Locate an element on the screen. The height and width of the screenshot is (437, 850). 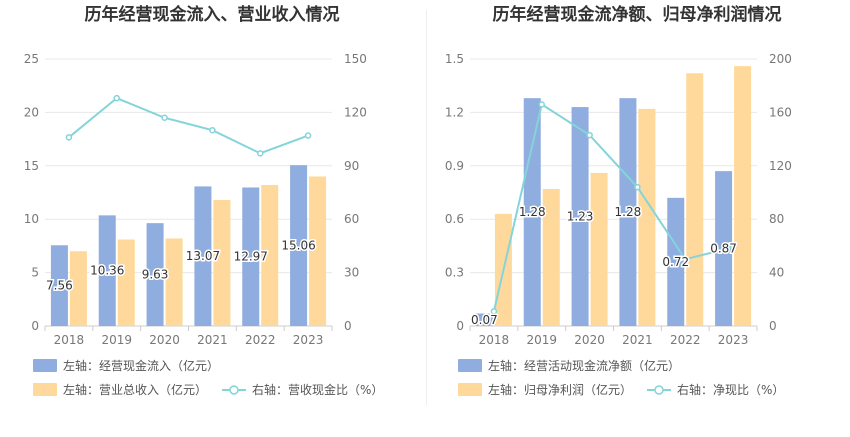
y-left-tick-label: 15 is located at coordinates (31, 166).